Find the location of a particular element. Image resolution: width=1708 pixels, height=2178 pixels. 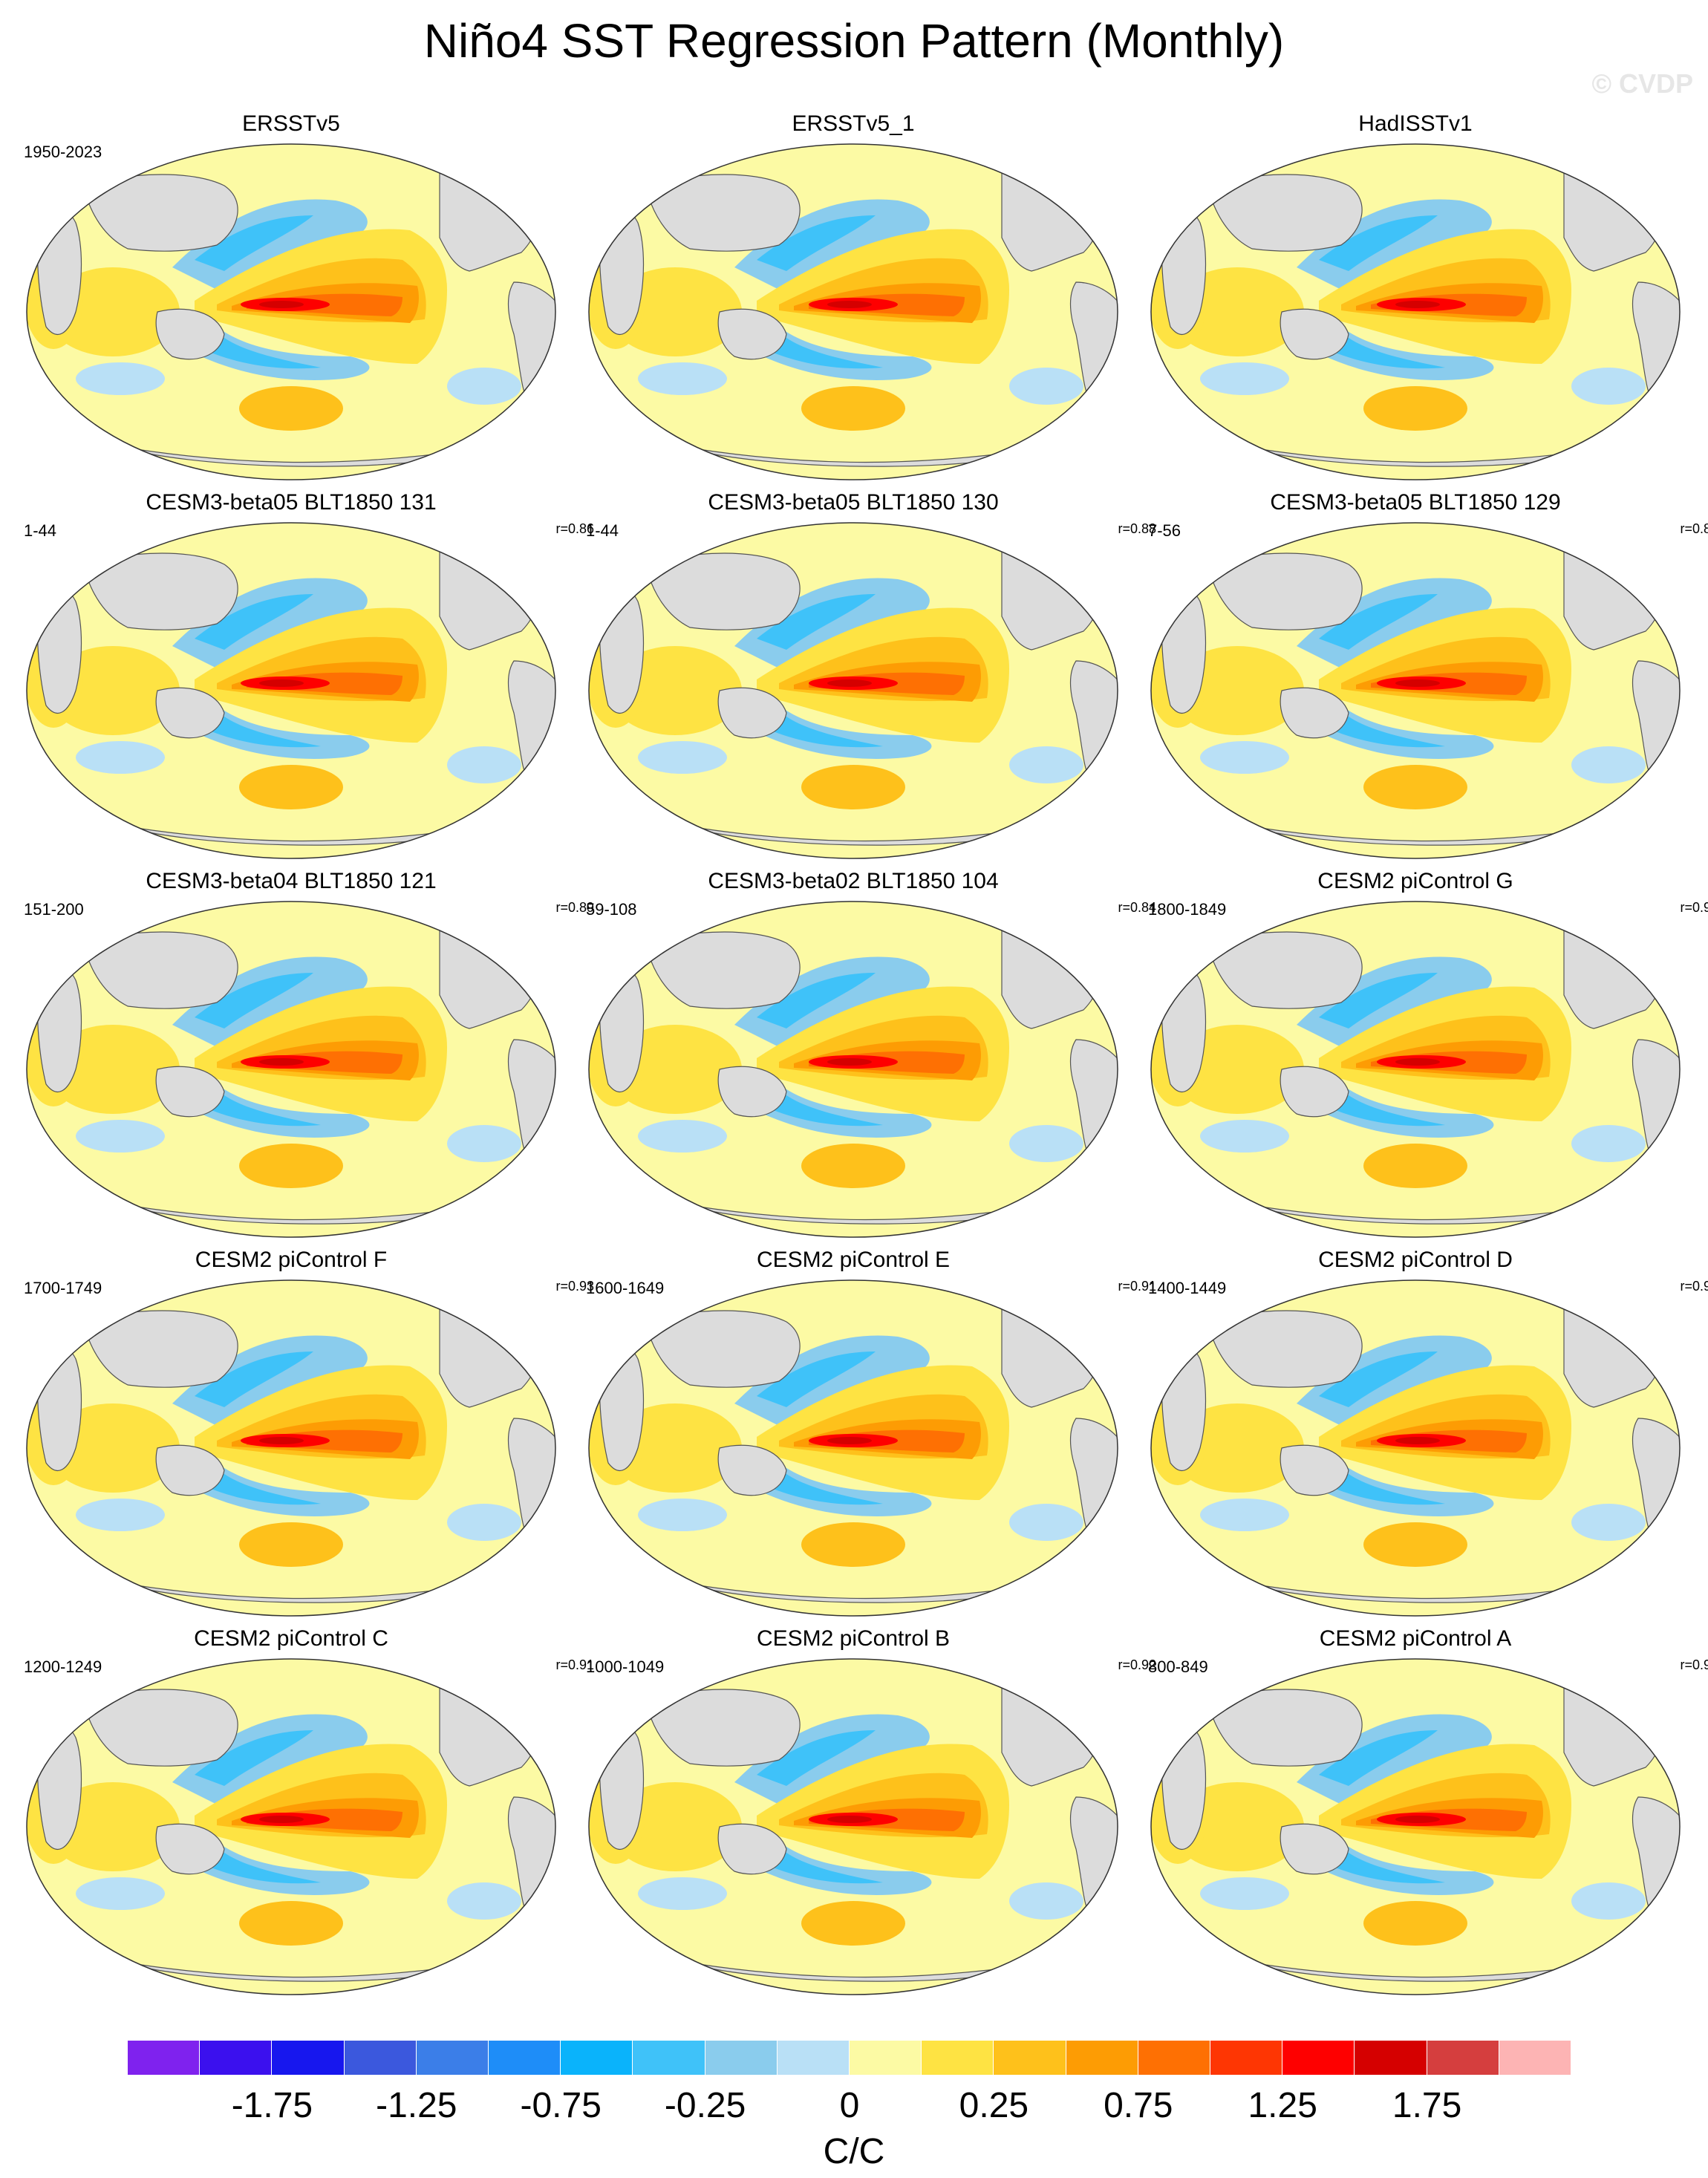

panel-title: CESM3-beta05 BLT1850 131 is located at coordinates (291, 503).